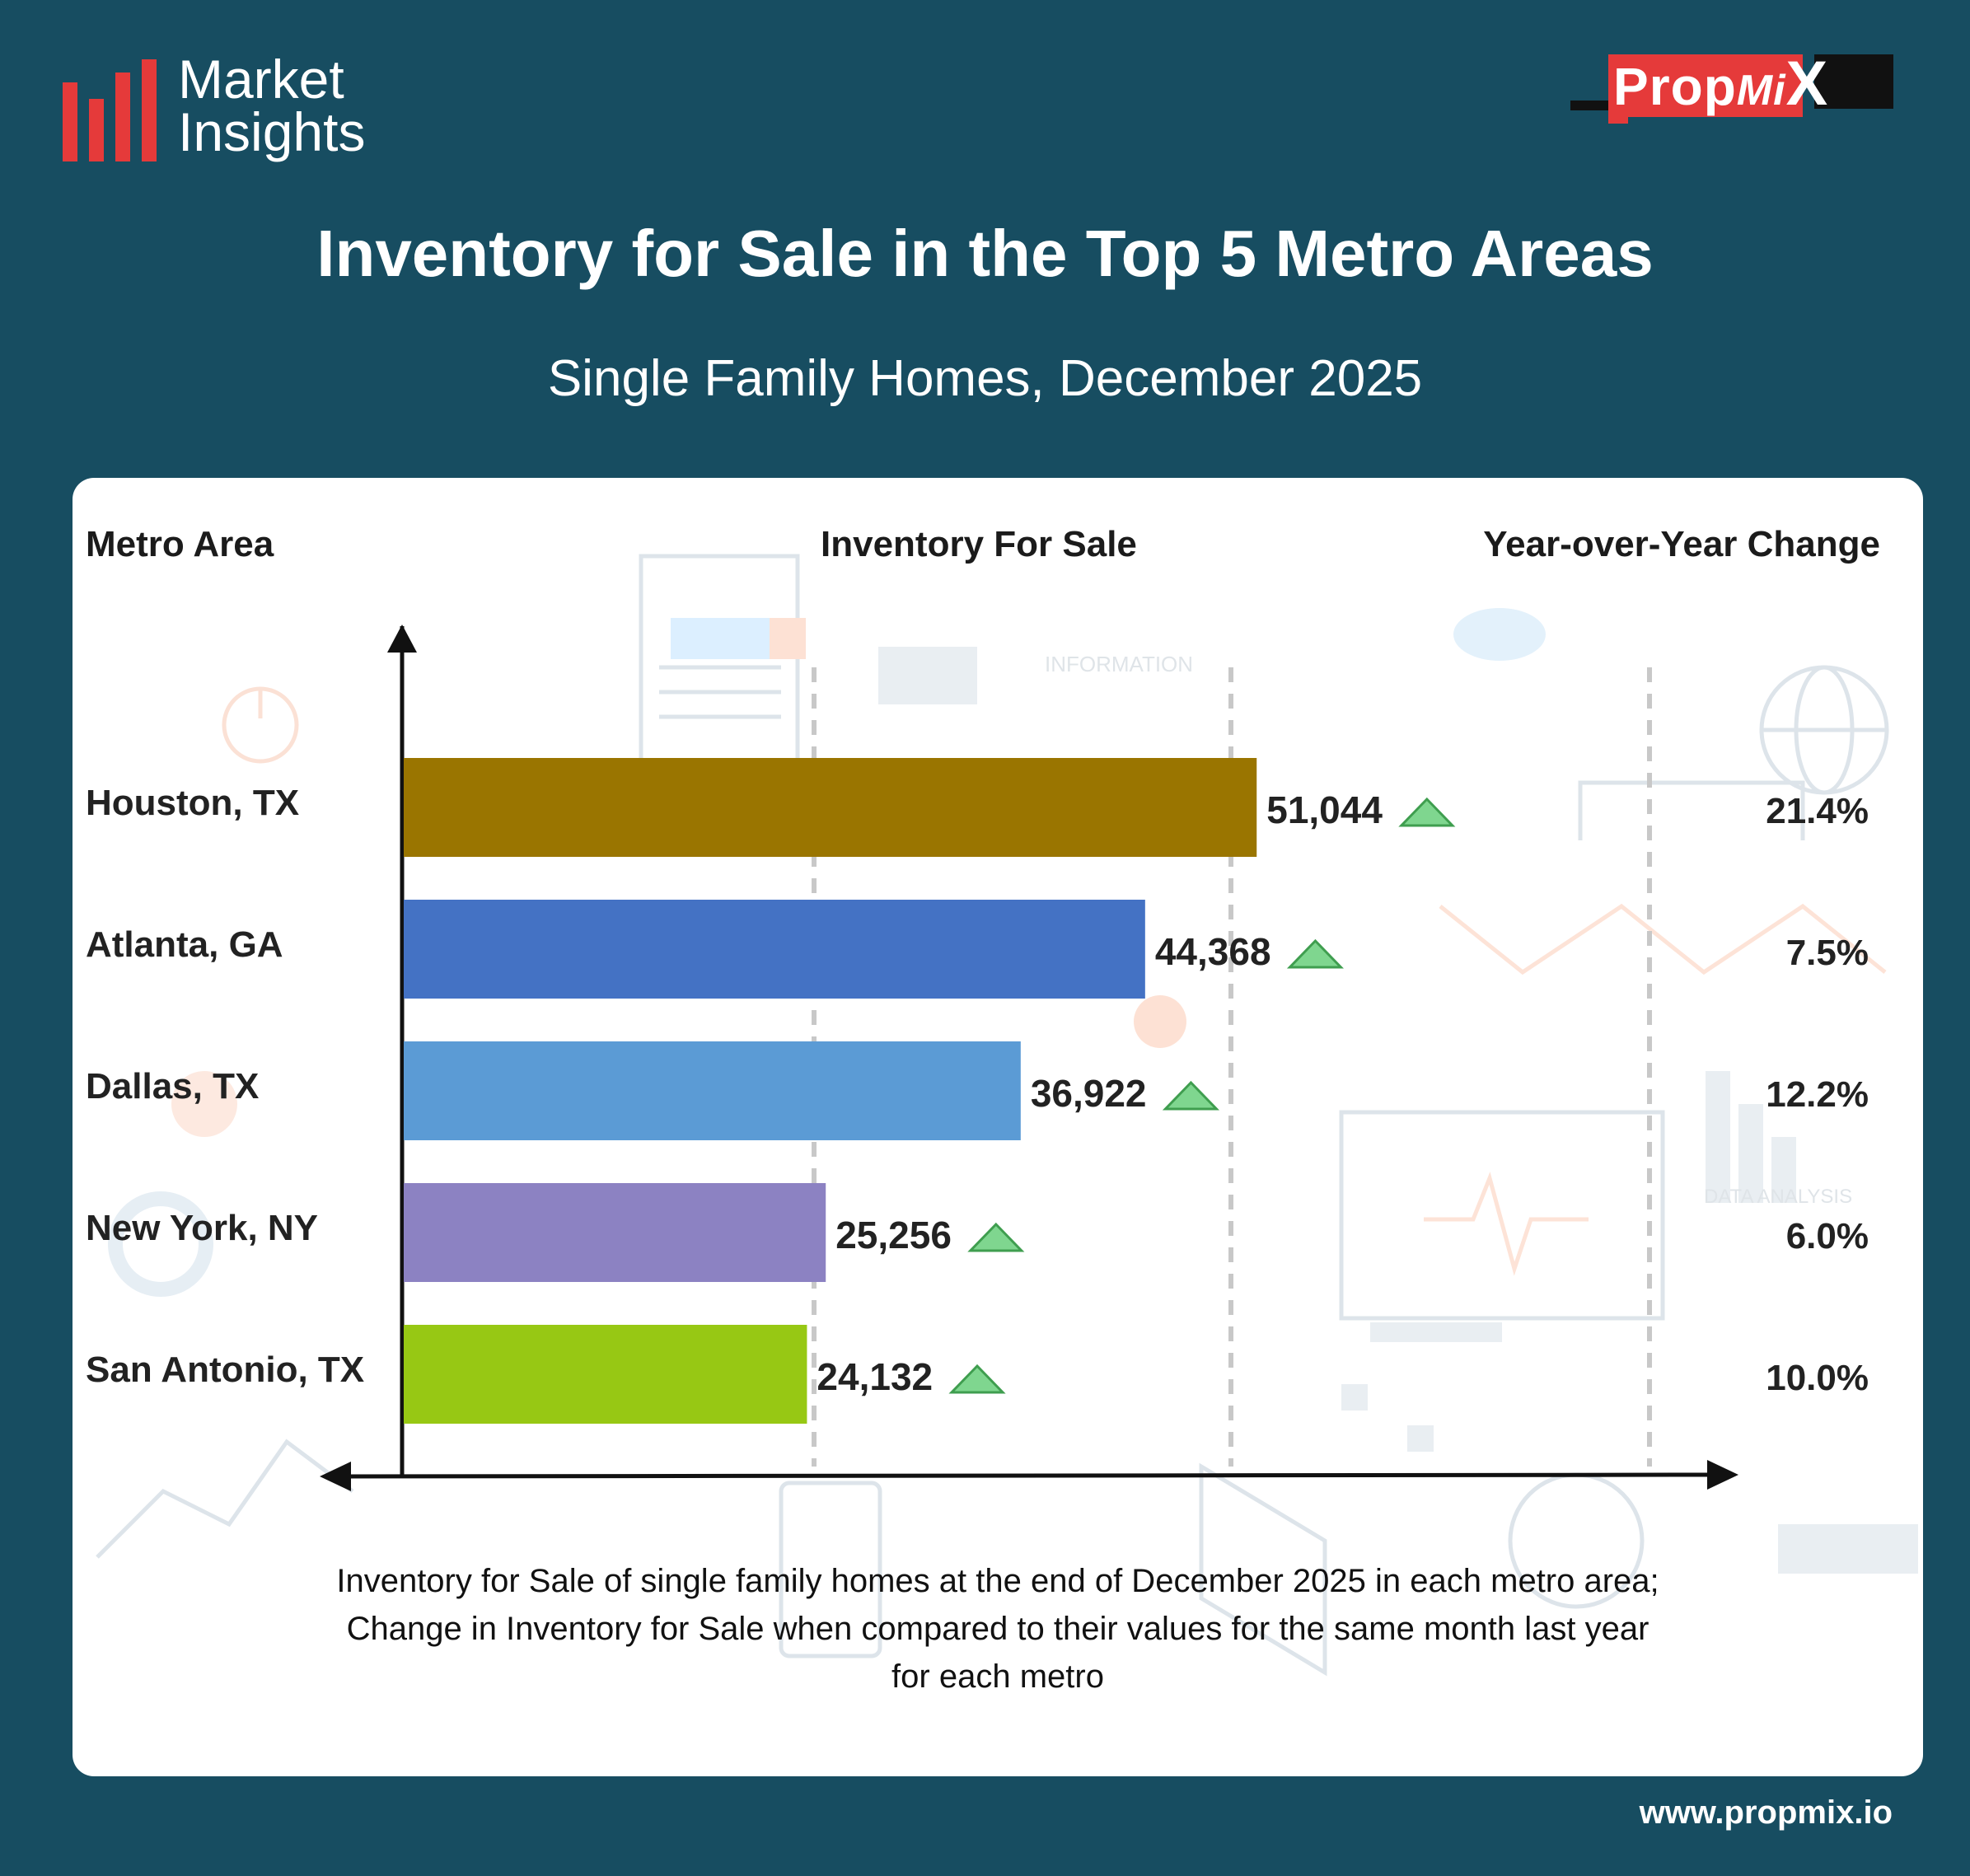 The height and width of the screenshot is (1876, 1970). I want to click on x-axis-left-arrow-icon, so click(335, 1476).